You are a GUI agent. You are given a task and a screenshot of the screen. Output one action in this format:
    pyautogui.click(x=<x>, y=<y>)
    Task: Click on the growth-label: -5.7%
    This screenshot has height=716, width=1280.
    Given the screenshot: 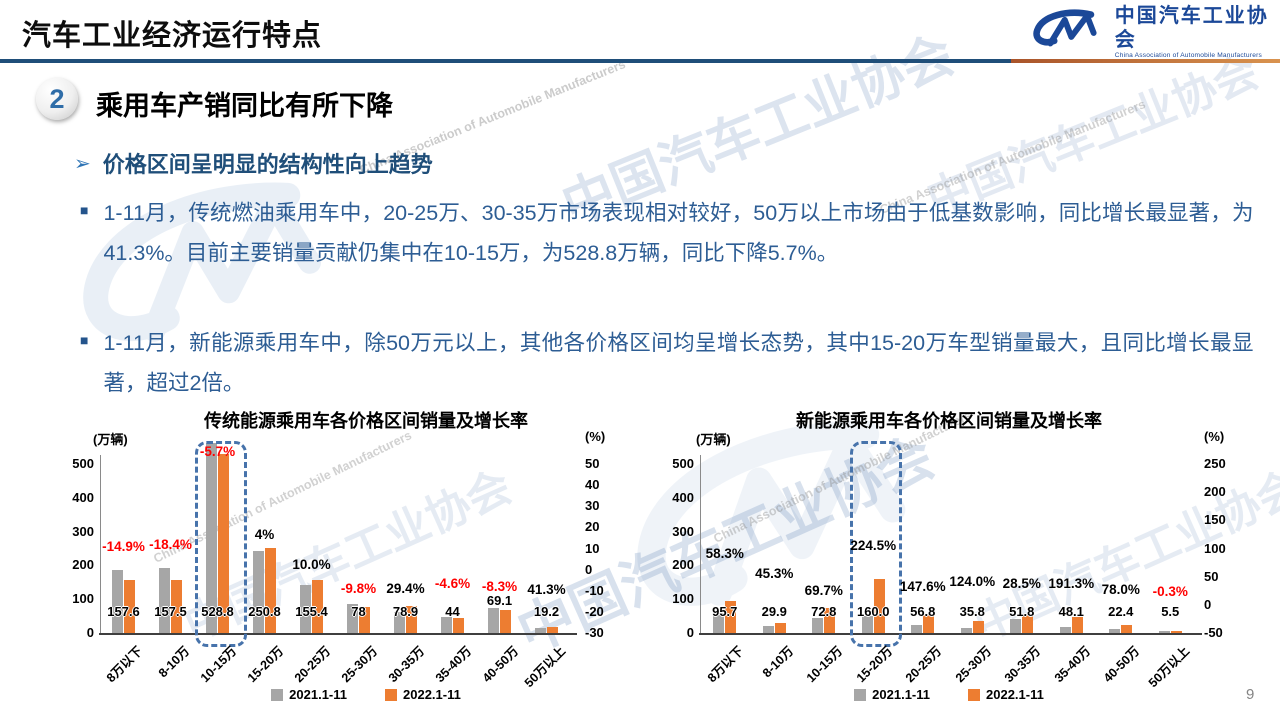 What is the action you would take?
    pyautogui.click(x=217, y=451)
    